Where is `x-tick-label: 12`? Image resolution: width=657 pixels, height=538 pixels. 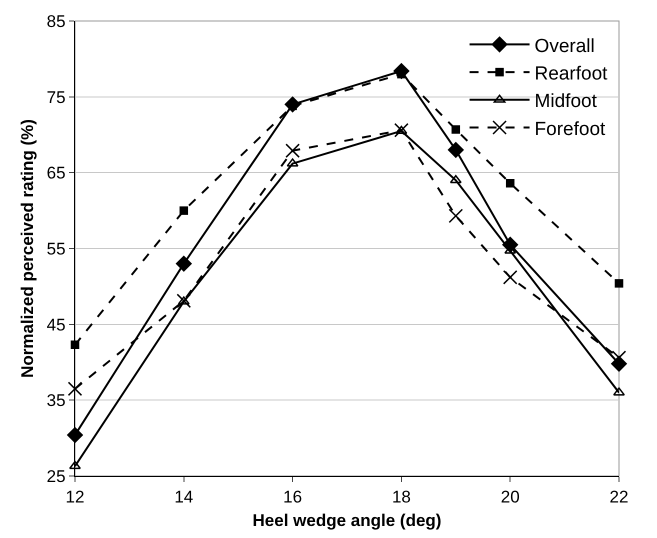
x-tick-label: 12 is located at coordinates (75, 496).